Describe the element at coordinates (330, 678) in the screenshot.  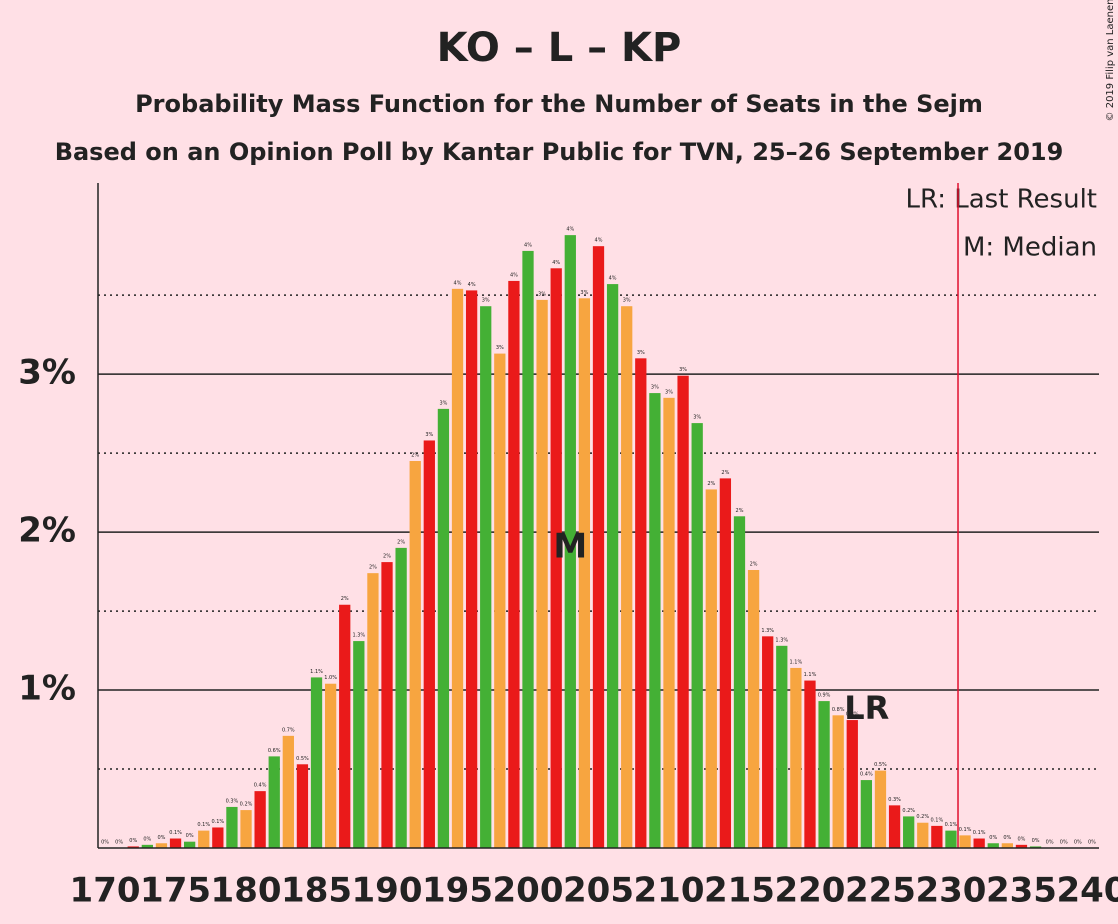
I see `value-label: 1.0%` at that location.